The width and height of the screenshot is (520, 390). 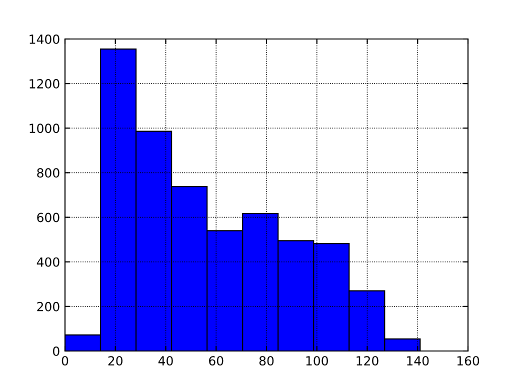 I want to click on y-tick-label: 200, so click(x=48, y=307).